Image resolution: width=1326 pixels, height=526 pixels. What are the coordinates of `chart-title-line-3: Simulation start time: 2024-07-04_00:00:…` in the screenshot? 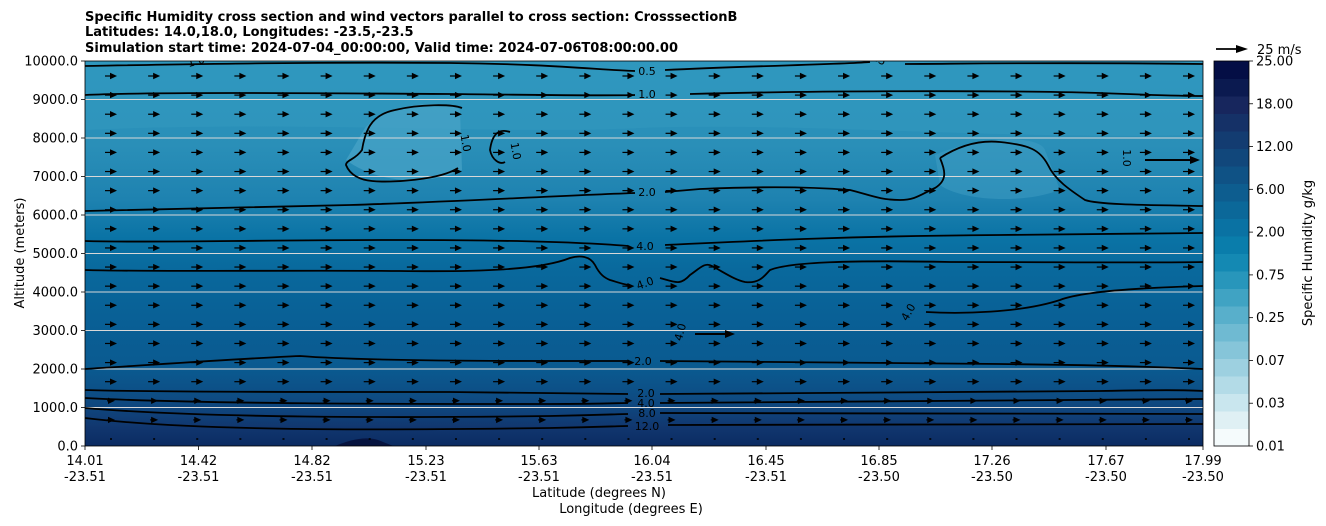 It's located at (381, 48).